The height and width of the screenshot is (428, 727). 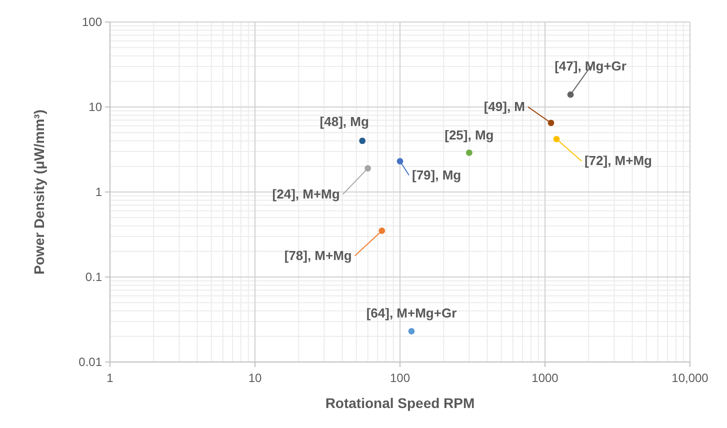 What do you see at coordinates (545, 378) in the screenshot?
I see `x-tick-label: 1000` at bounding box center [545, 378].